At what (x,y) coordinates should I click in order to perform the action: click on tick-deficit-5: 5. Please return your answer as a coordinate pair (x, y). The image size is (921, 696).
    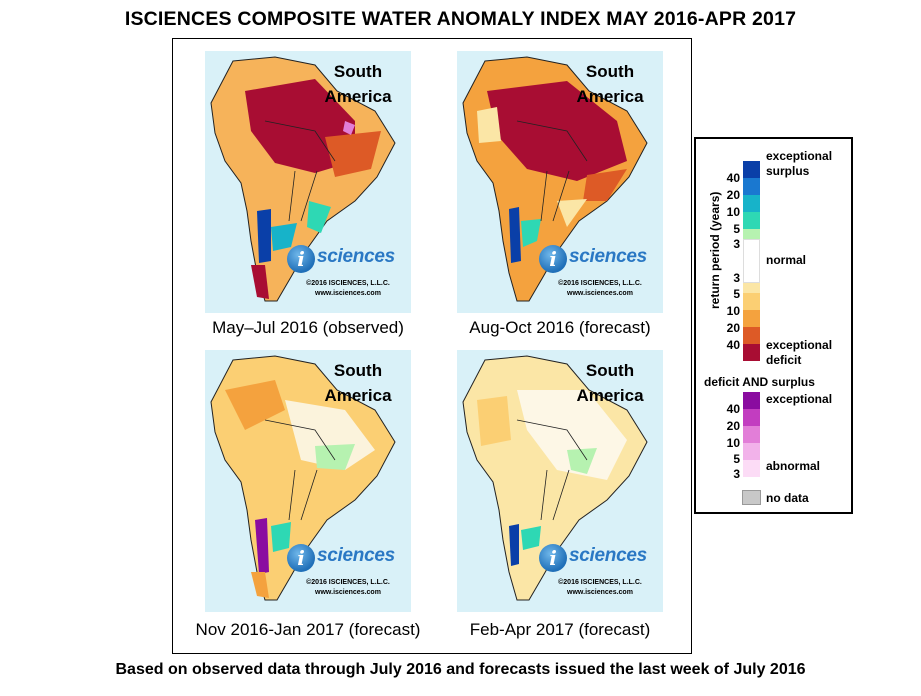
    Looking at the image, I should click on (736, 294).